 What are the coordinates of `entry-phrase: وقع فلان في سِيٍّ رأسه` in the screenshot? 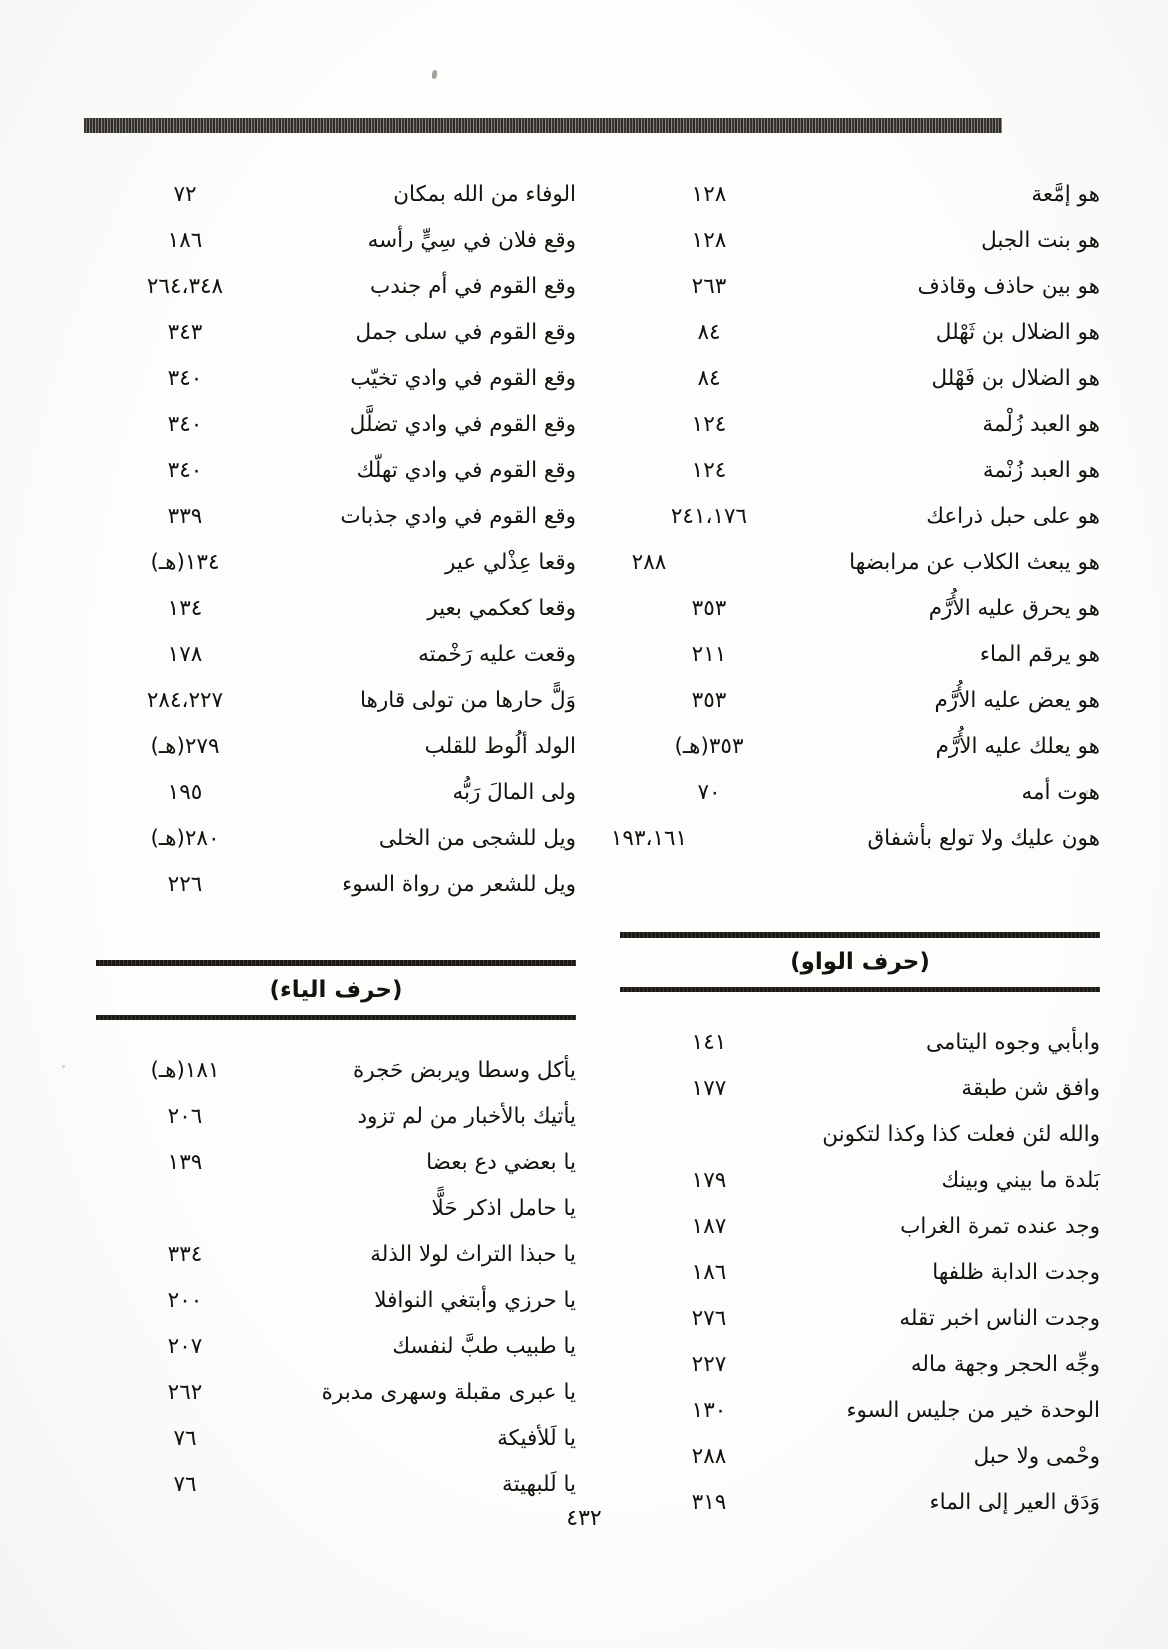 It's located at (471, 240).